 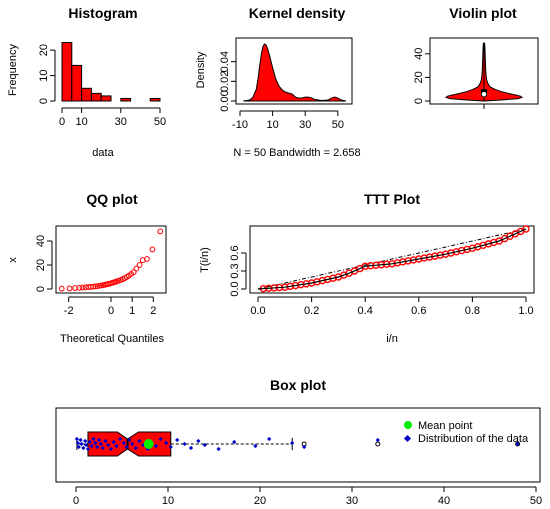 What do you see at coordinates (111, 311) in the screenshot?
I see `qq-x-tick-label: 0` at bounding box center [111, 311].